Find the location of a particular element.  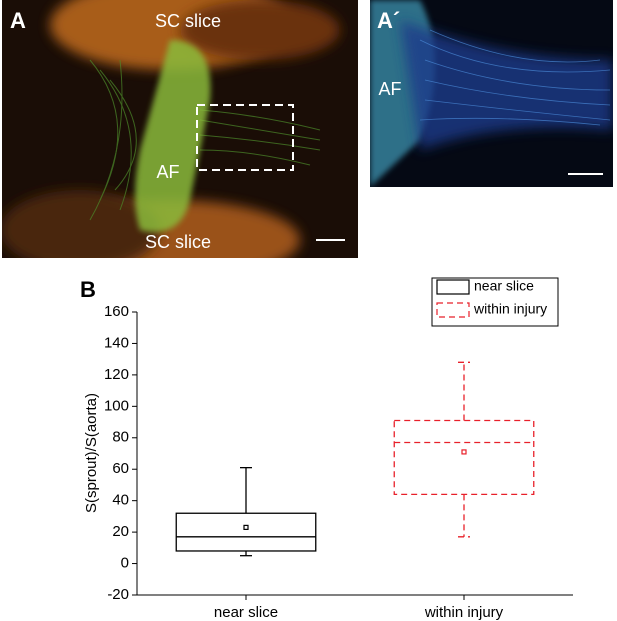

y-tick-label: 20 is located at coordinates (120, 531).